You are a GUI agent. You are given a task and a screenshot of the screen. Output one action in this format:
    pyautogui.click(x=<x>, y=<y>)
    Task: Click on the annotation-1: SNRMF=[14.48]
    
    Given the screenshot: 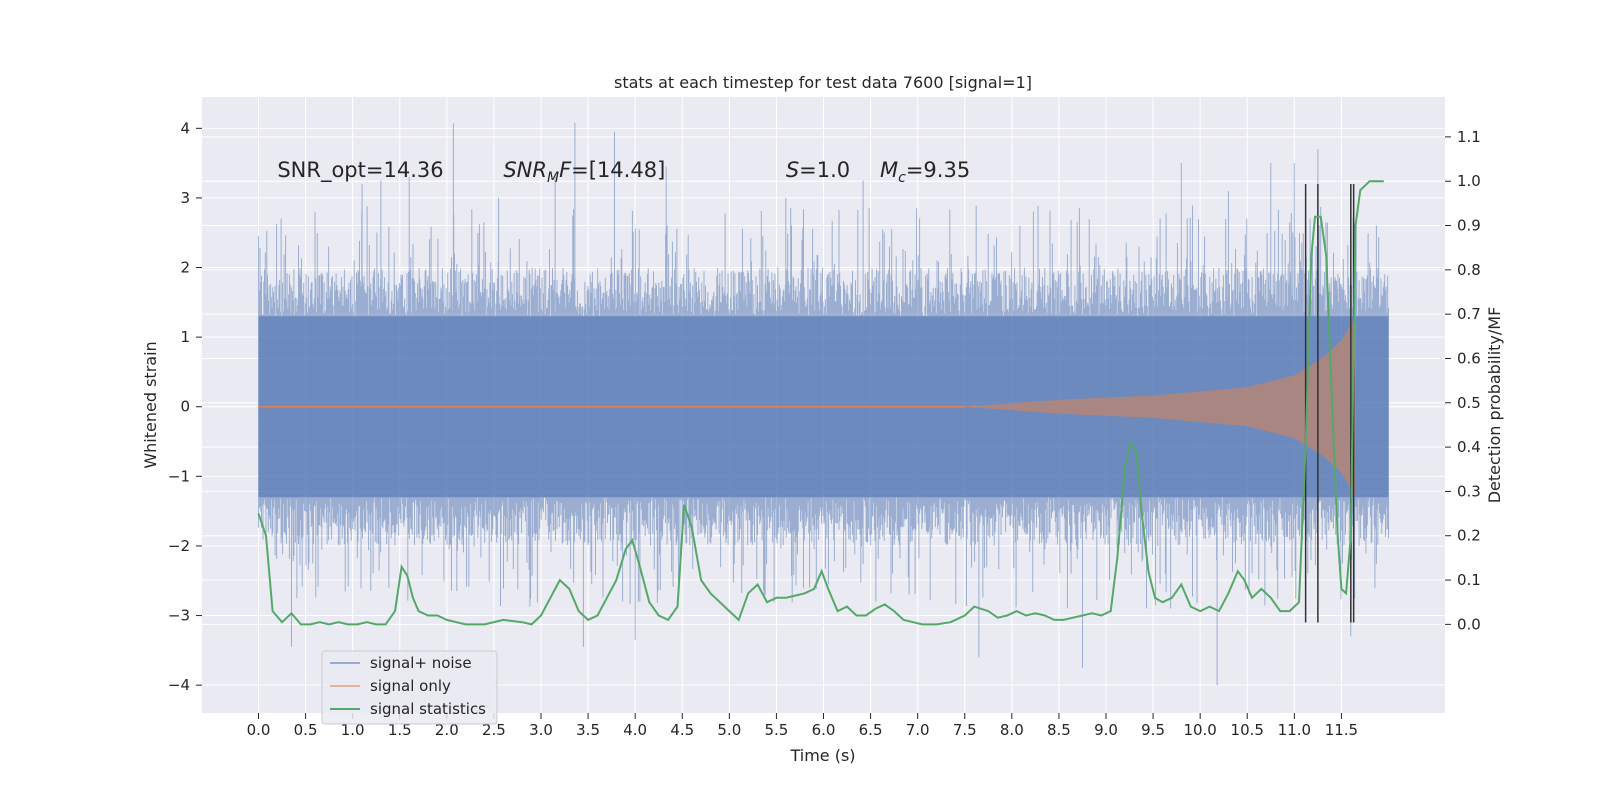 What is the action you would take?
    pyautogui.click(x=584, y=172)
    